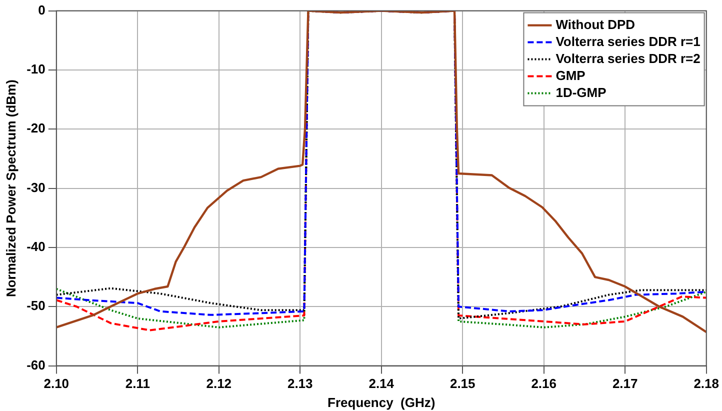 The width and height of the screenshot is (722, 411). What do you see at coordinates (628, 41) in the screenshot?
I see `legend-label: Volterra series DDR r=1` at bounding box center [628, 41].